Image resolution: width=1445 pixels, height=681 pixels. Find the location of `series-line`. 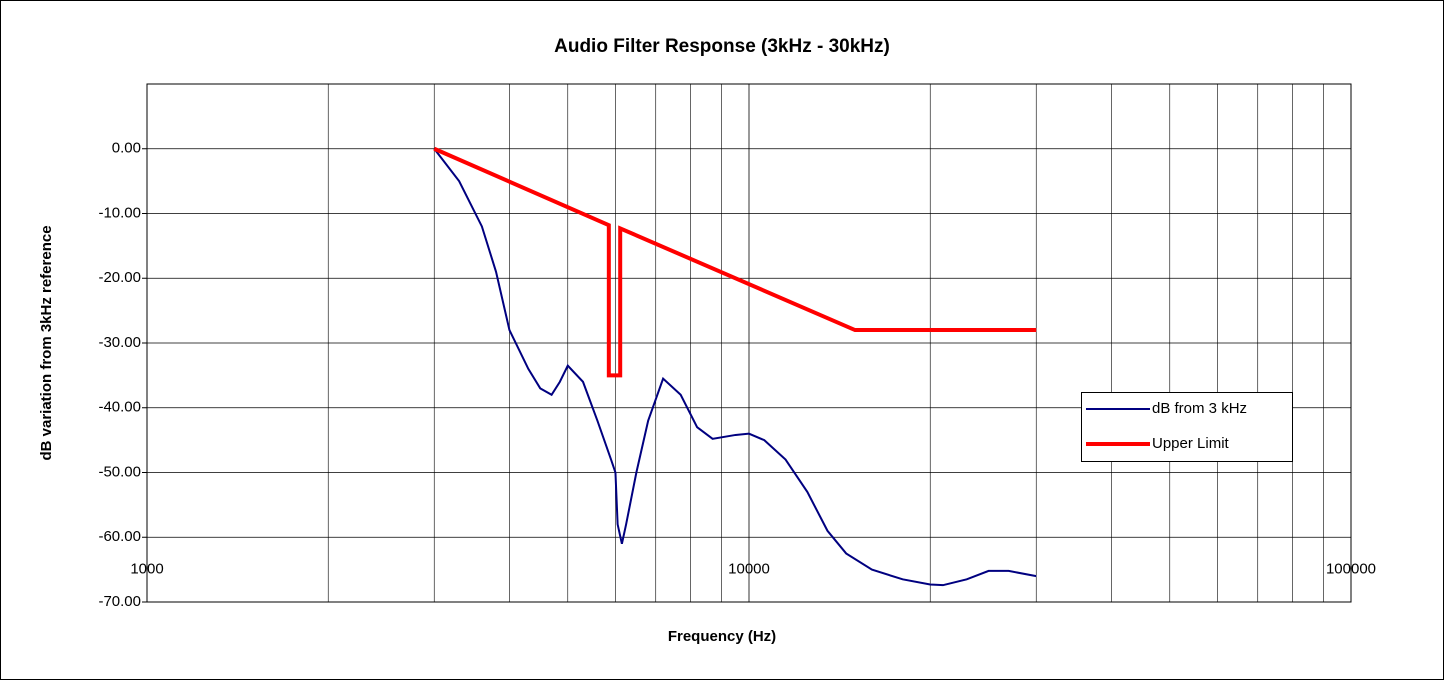

series-line is located at coordinates (735, 262).